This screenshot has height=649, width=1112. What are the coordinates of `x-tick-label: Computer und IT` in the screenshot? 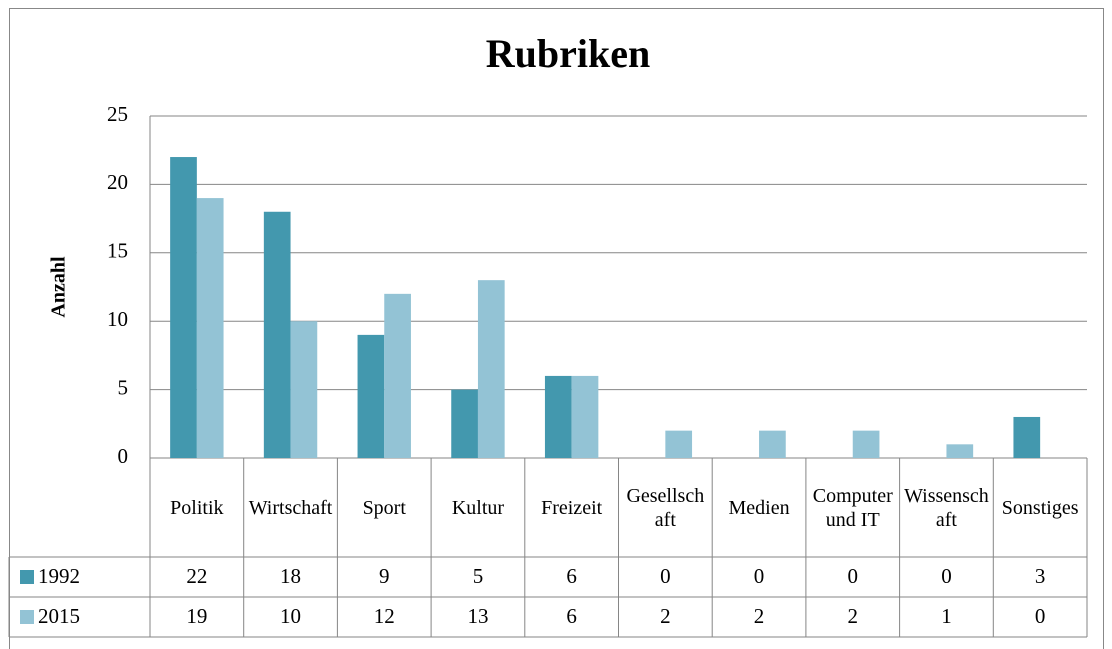 It's located at (852, 507).